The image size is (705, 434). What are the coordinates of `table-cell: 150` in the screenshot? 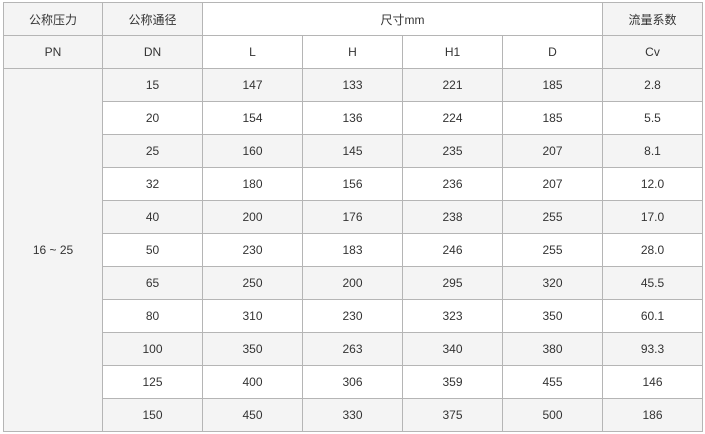 It's located at (152, 415).